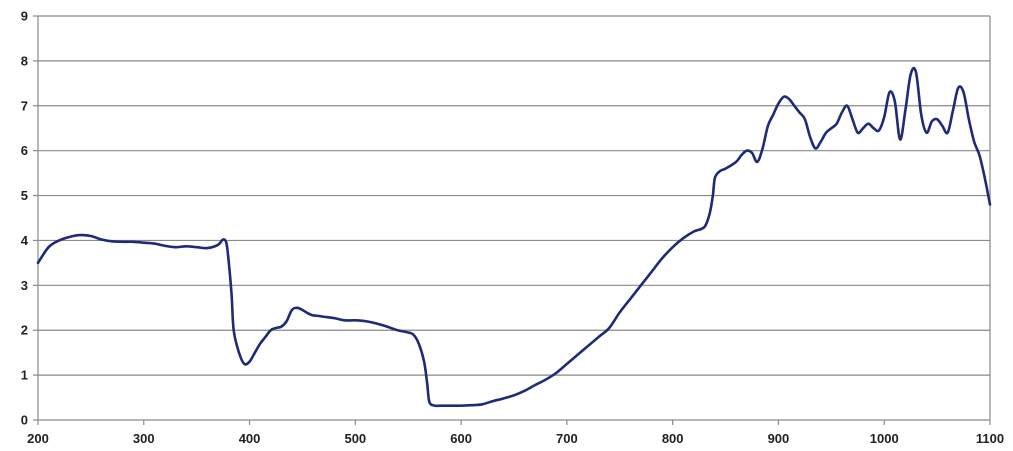 The image size is (1013, 451). Describe the element at coordinates (24, 375) in the screenshot. I see `y-tick-label: 1` at that location.